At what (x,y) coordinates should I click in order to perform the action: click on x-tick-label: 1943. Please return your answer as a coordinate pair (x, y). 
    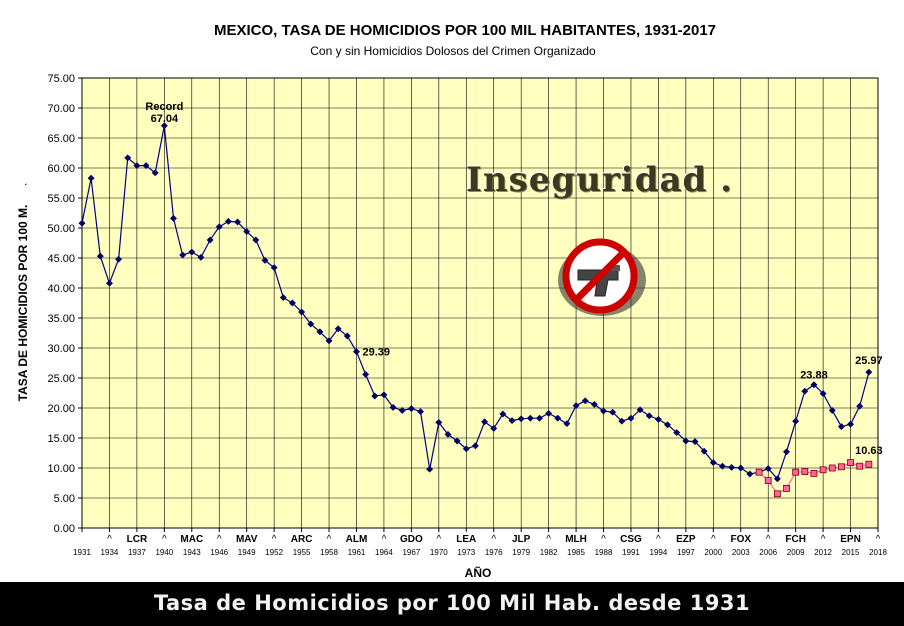
    Looking at the image, I should click on (192, 552).